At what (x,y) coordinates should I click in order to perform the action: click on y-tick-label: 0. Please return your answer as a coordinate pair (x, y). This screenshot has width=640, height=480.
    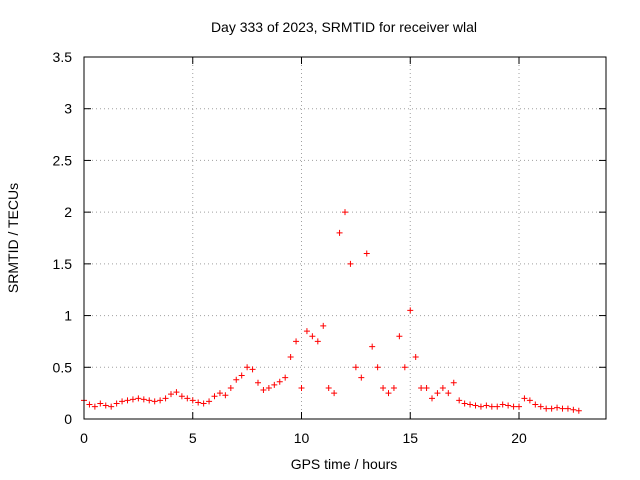
    Looking at the image, I should click on (68, 419).